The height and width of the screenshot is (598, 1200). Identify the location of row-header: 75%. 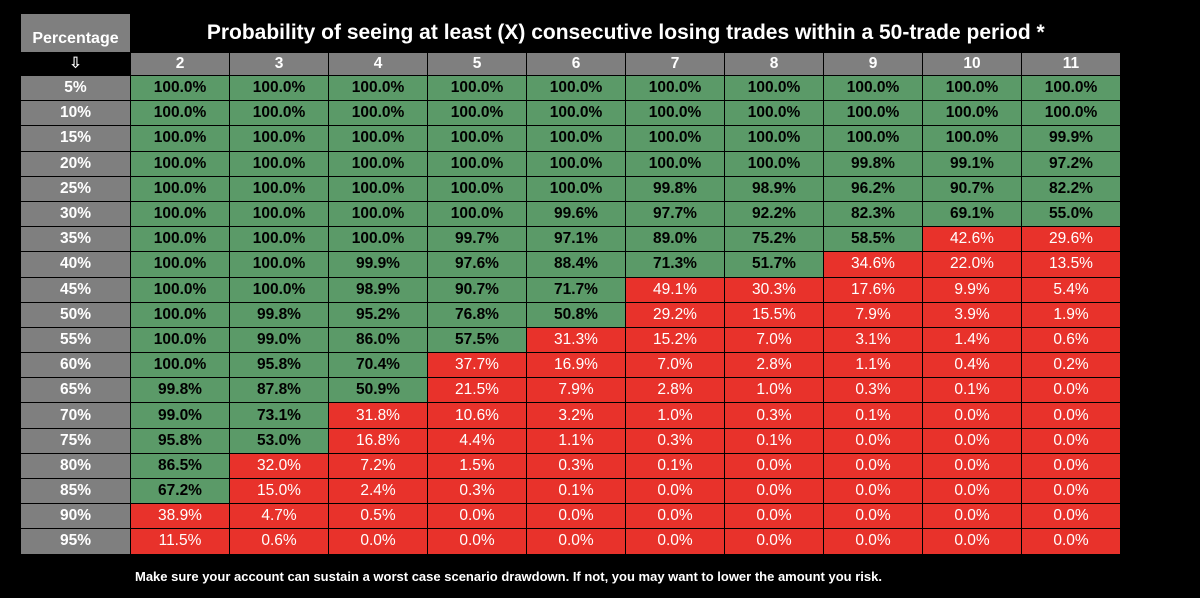
(75, 440).